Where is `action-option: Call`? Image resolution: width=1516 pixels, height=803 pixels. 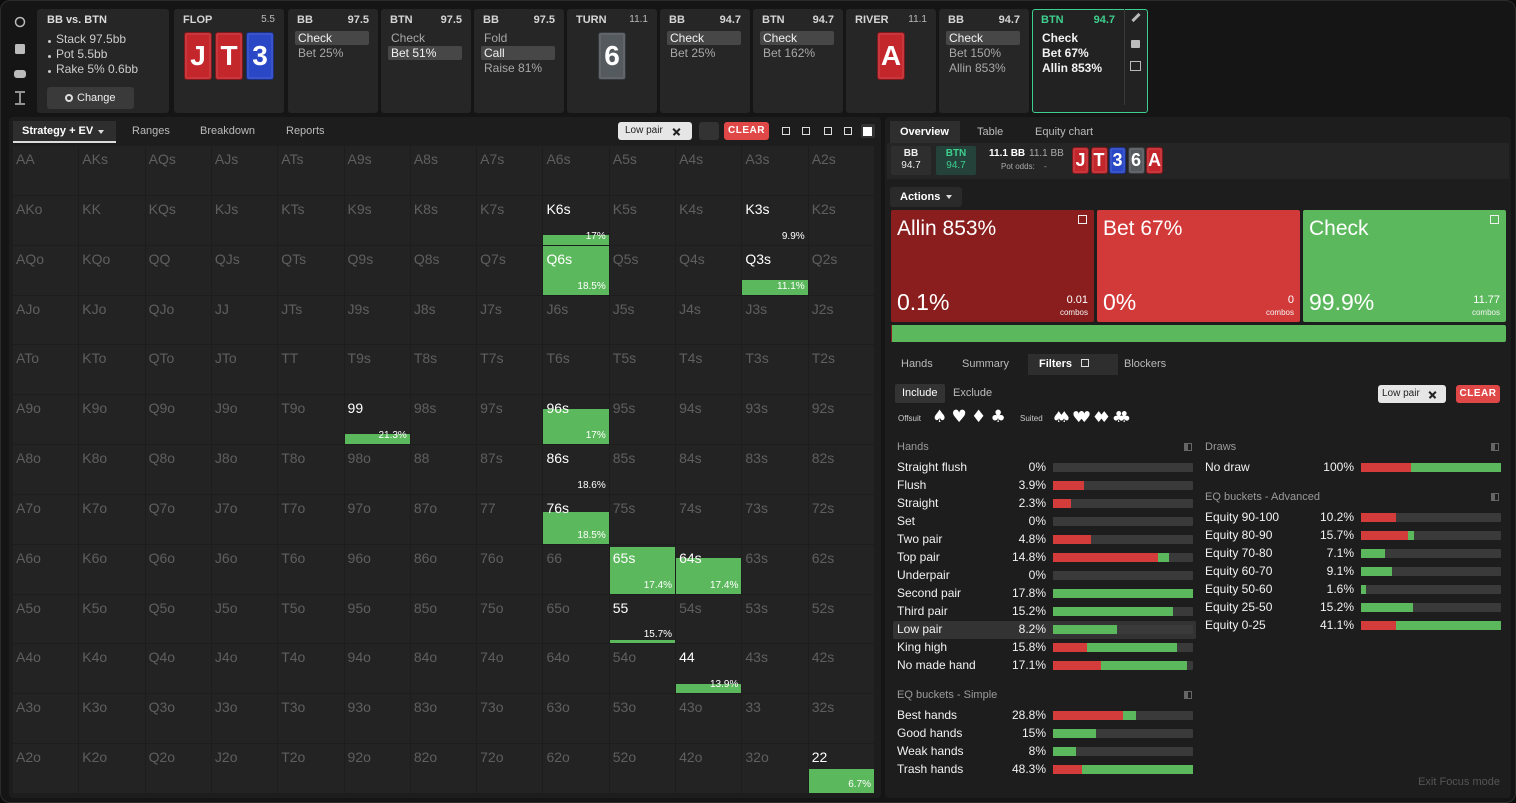 action-option: Call is located at coordinates (518, 53).